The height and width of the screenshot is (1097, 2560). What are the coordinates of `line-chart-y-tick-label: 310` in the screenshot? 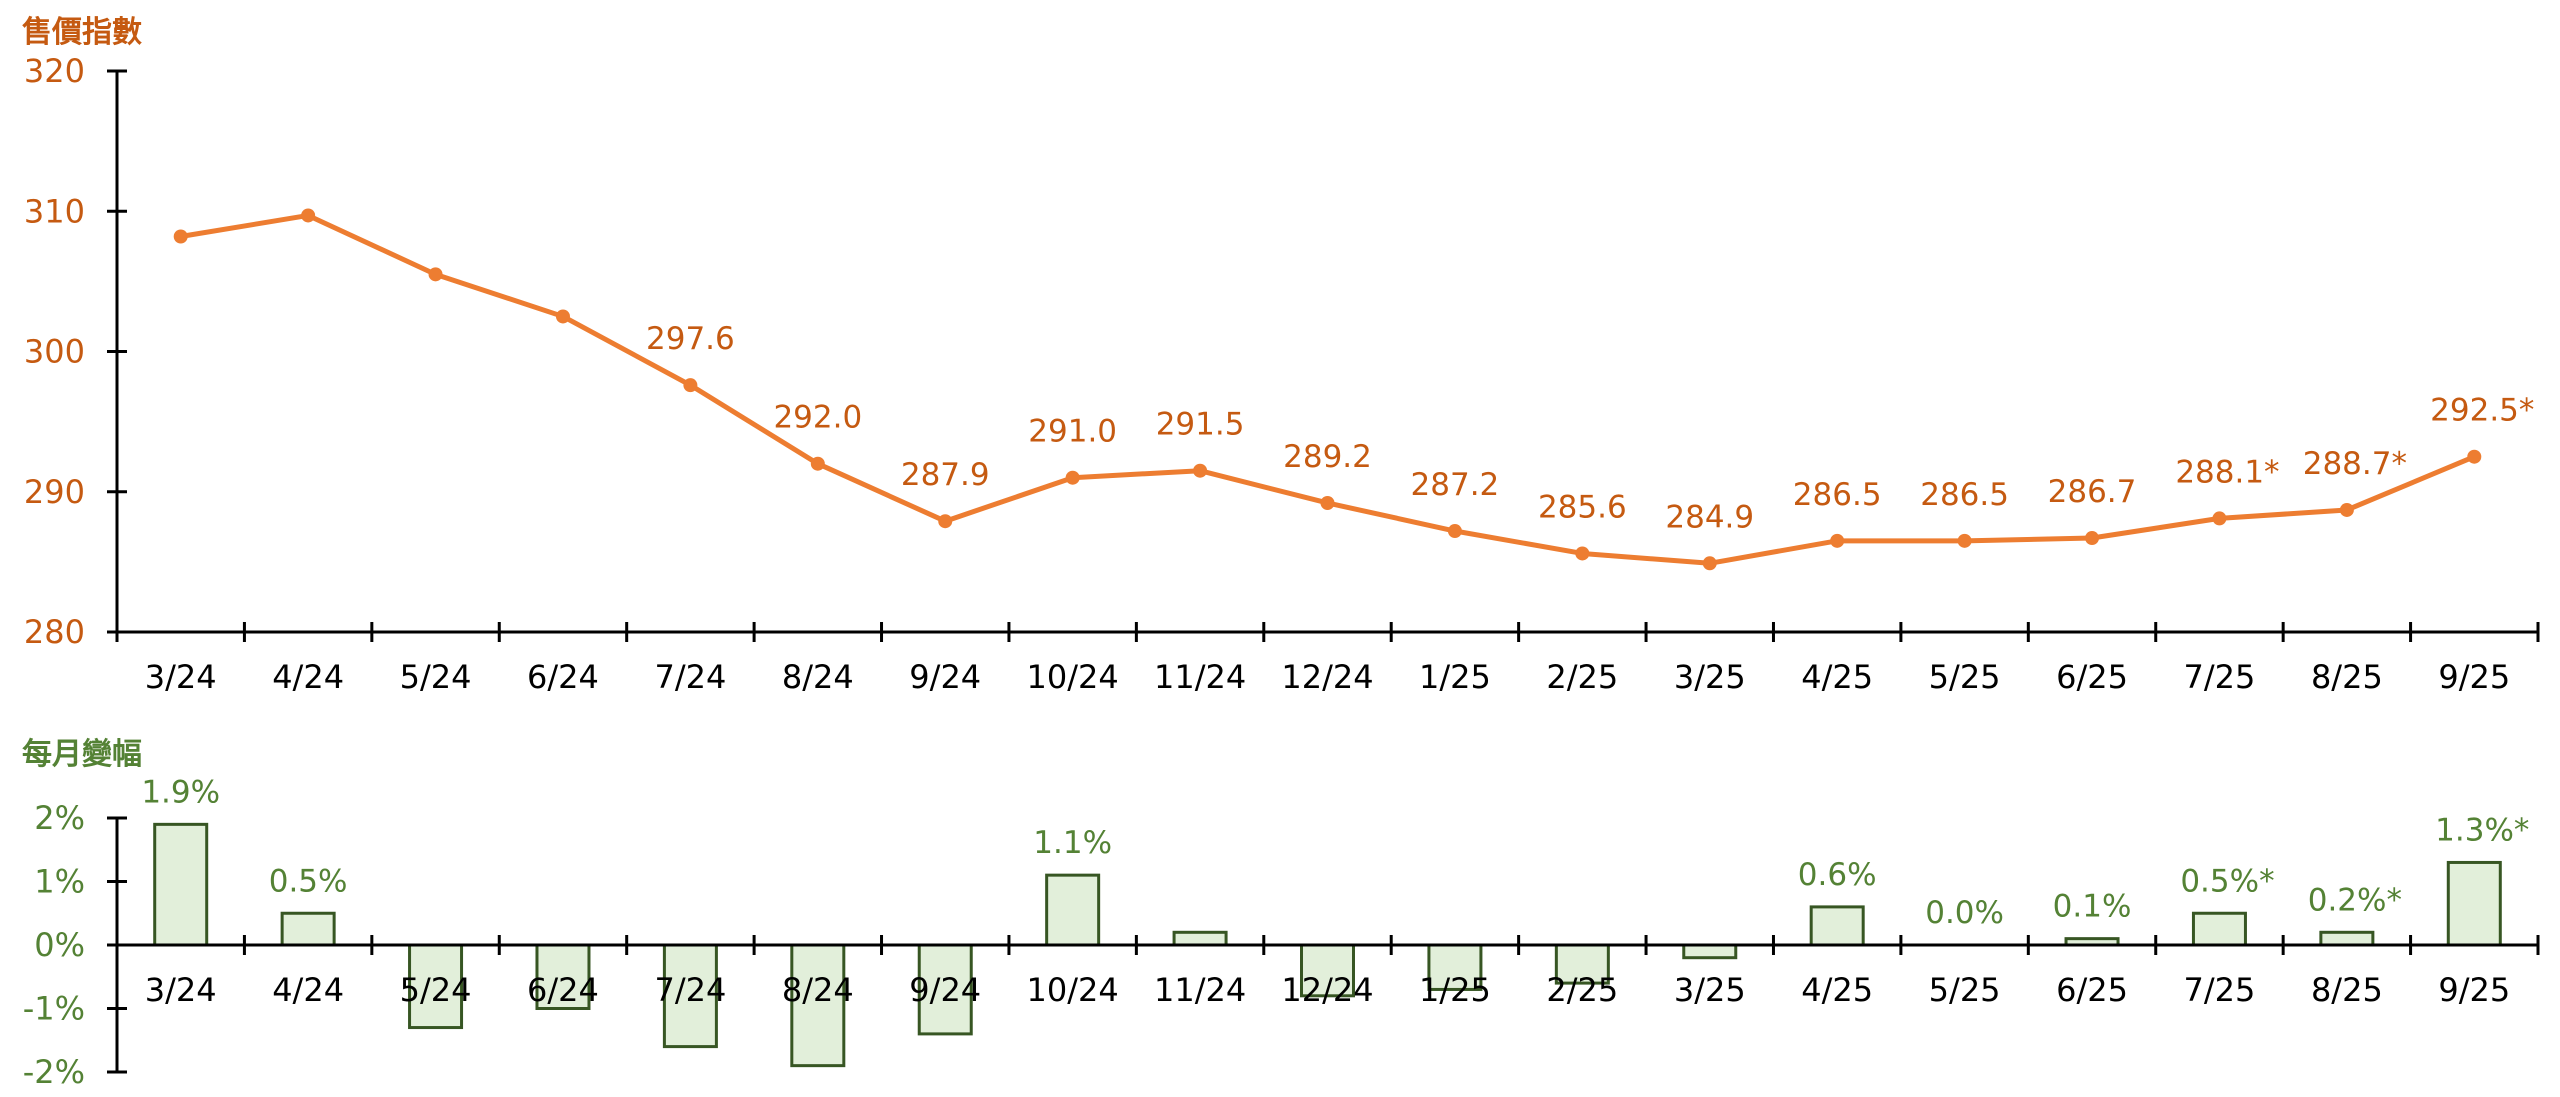 It's located at (54, 211).